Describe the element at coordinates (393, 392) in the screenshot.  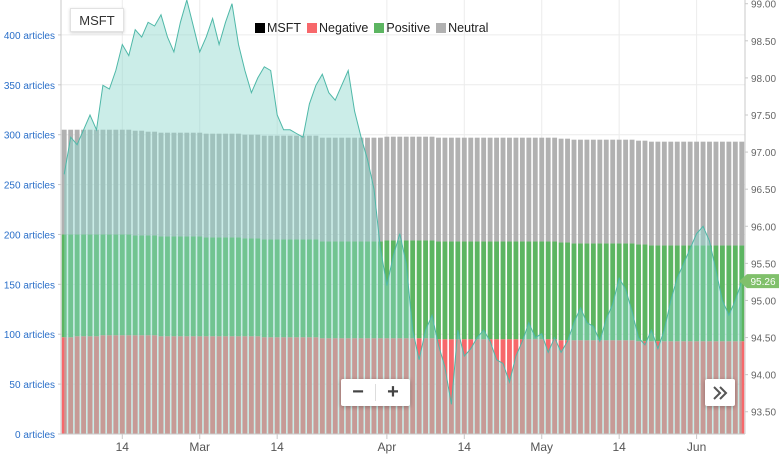
I see `zoom-in-button: +` at that location.